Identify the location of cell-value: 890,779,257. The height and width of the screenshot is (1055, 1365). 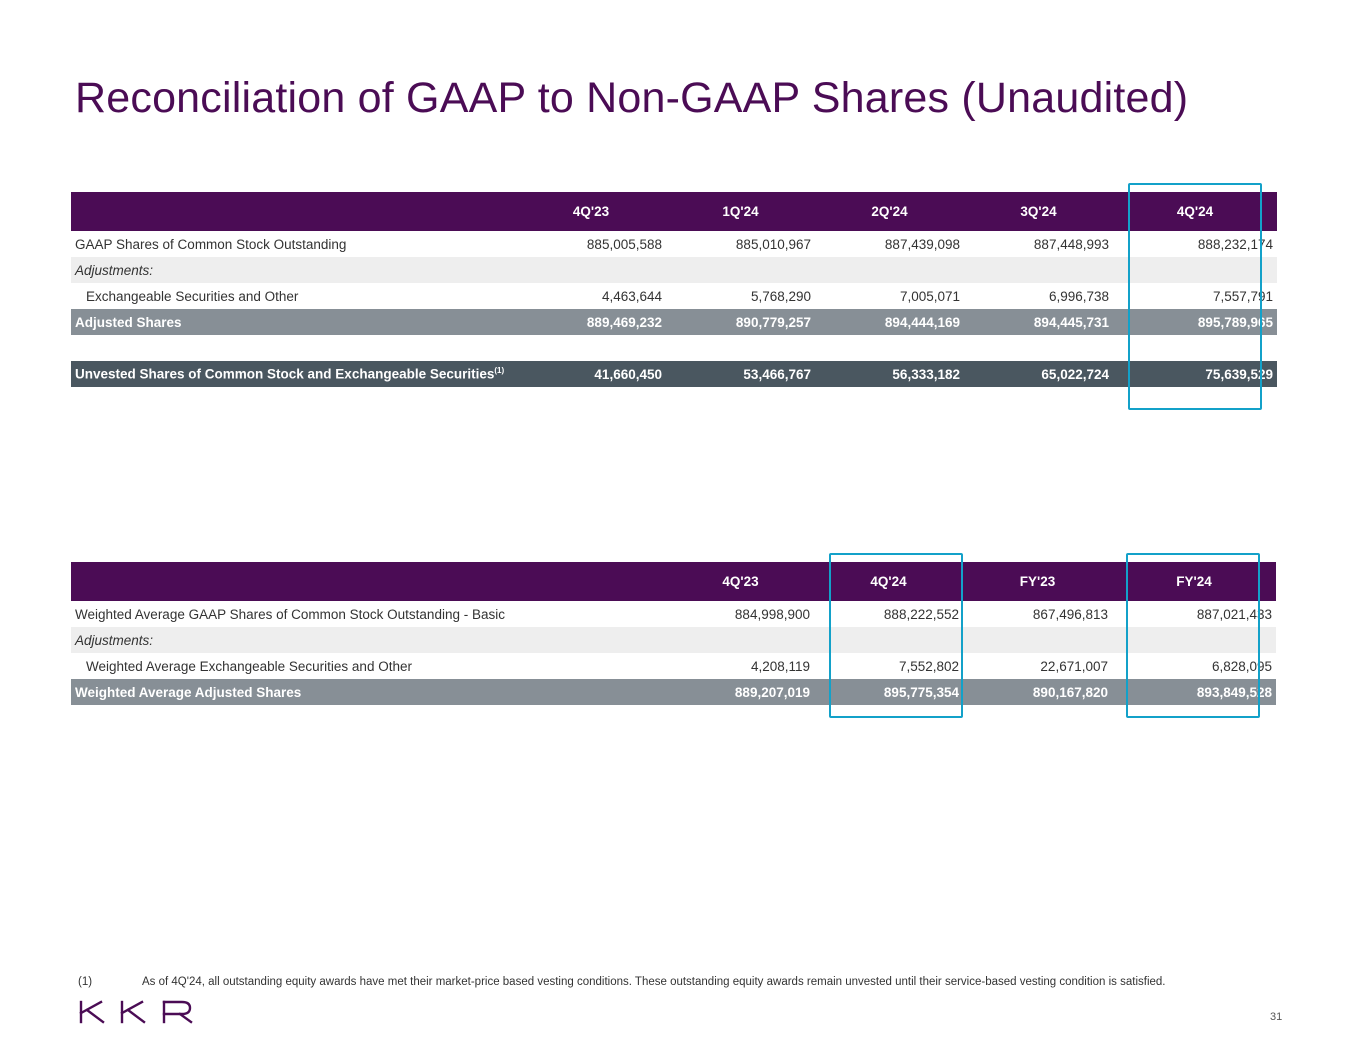
(740, 322).